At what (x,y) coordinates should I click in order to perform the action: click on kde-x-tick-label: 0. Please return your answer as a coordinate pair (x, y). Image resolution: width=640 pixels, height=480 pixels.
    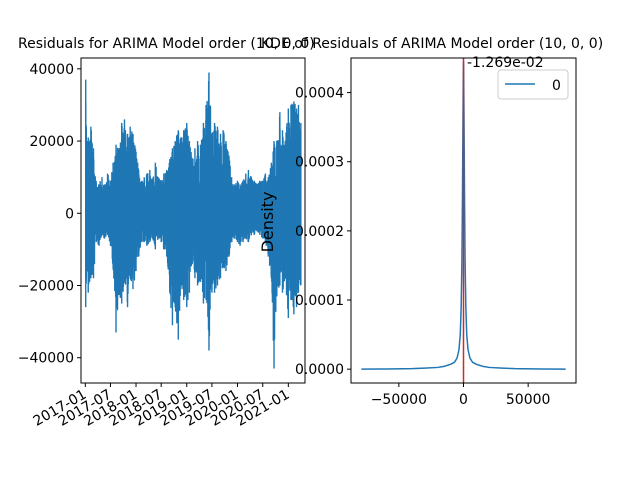
    Looking at the image, I should click on (463, 400).